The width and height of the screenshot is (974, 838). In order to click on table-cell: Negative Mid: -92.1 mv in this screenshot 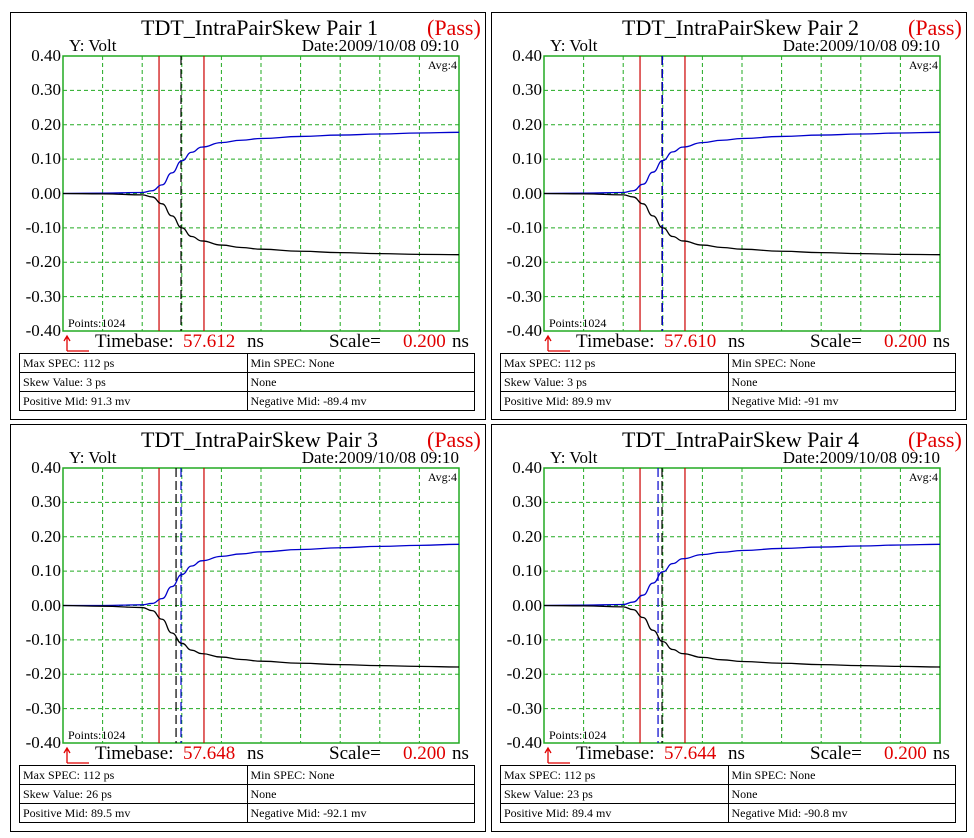, I will do `click(360, 813)`.